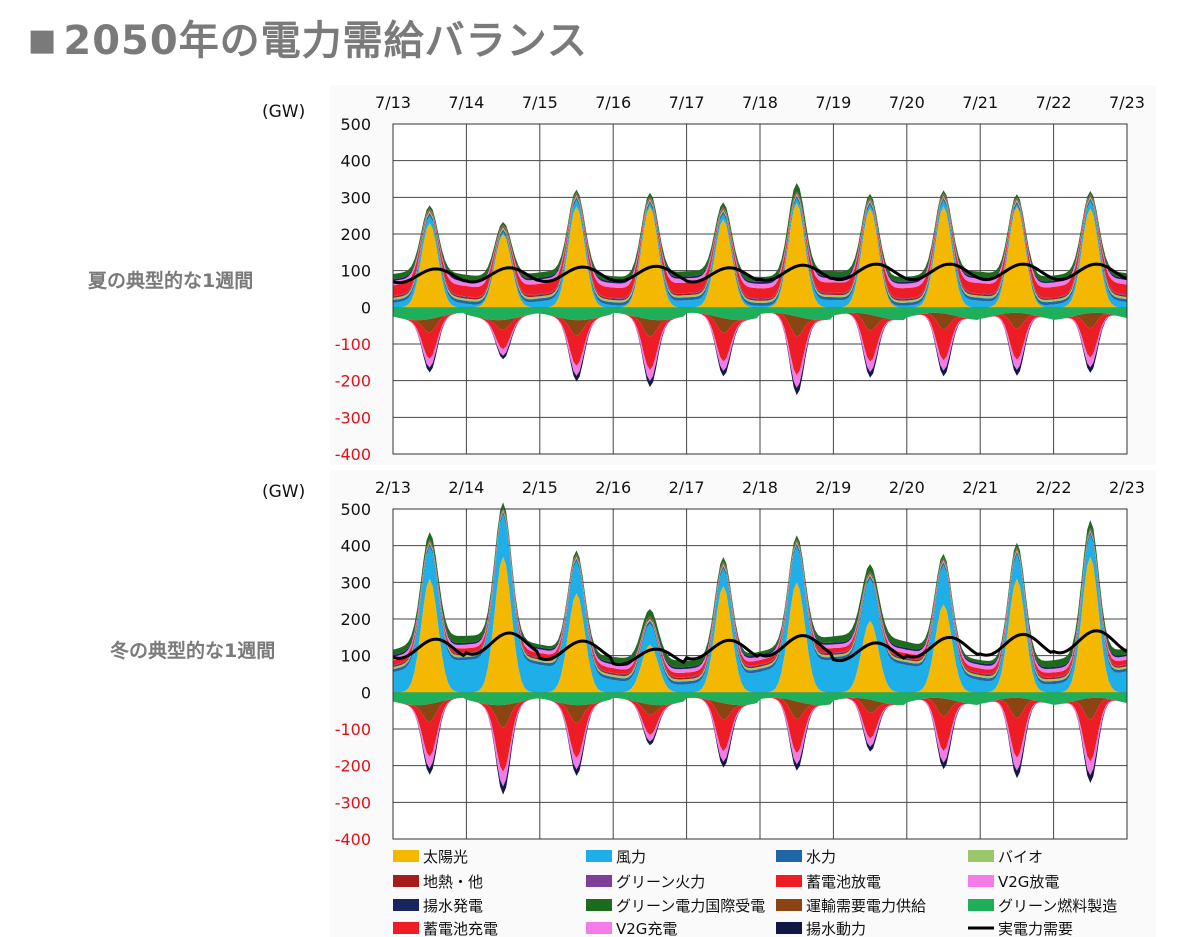 This screenshot has width=1200, height=937. What do you see at coordinates (353, 417) in the screenshot?
I see `y-tick-label: -300` at bounding box center [353, 417].